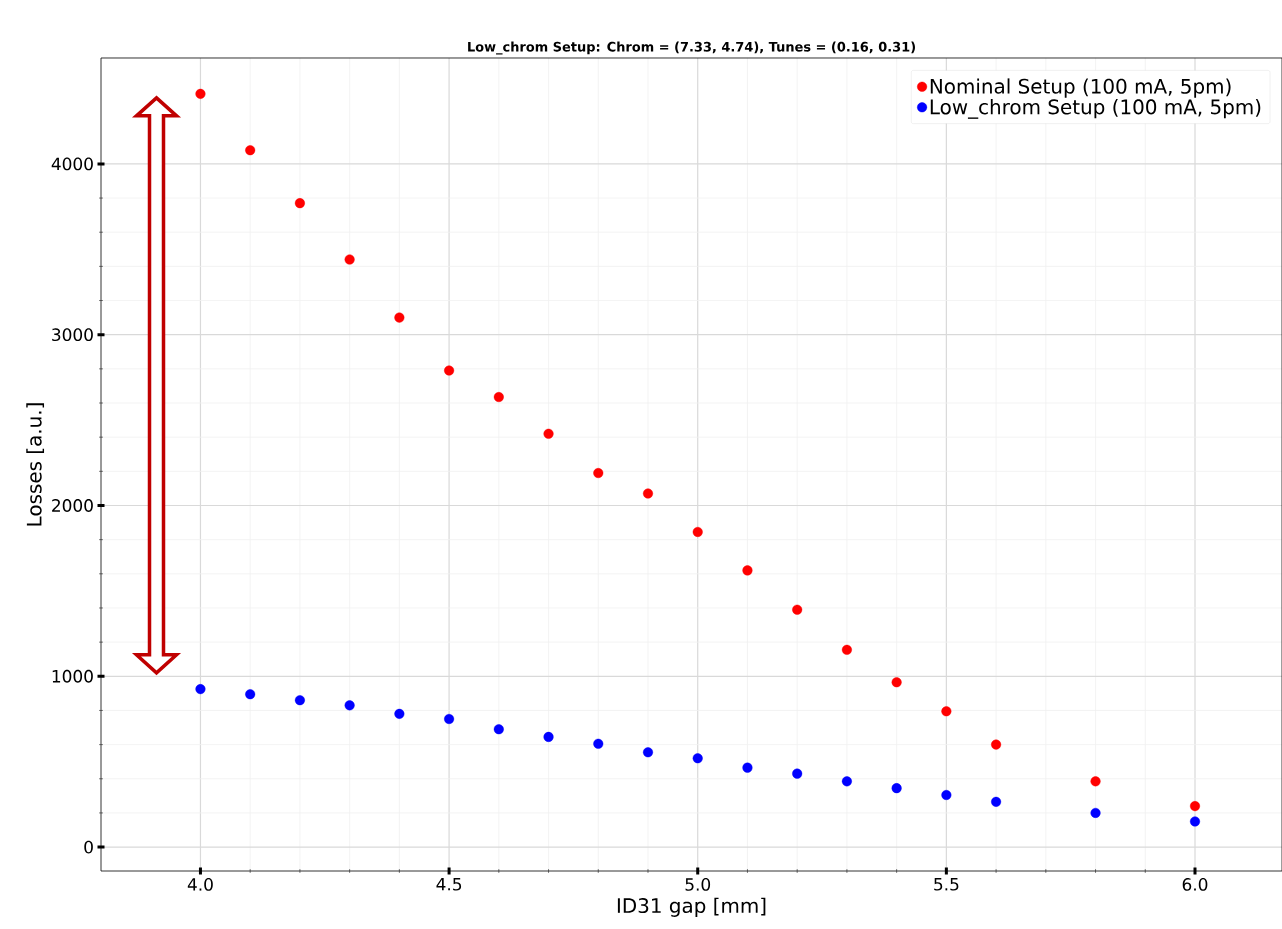 The height and width of the screenshot is (929, 1282). Describe the element at coordinates (946, 884) in the screenshot. I see `x-tick-label: 5.5` at that location.